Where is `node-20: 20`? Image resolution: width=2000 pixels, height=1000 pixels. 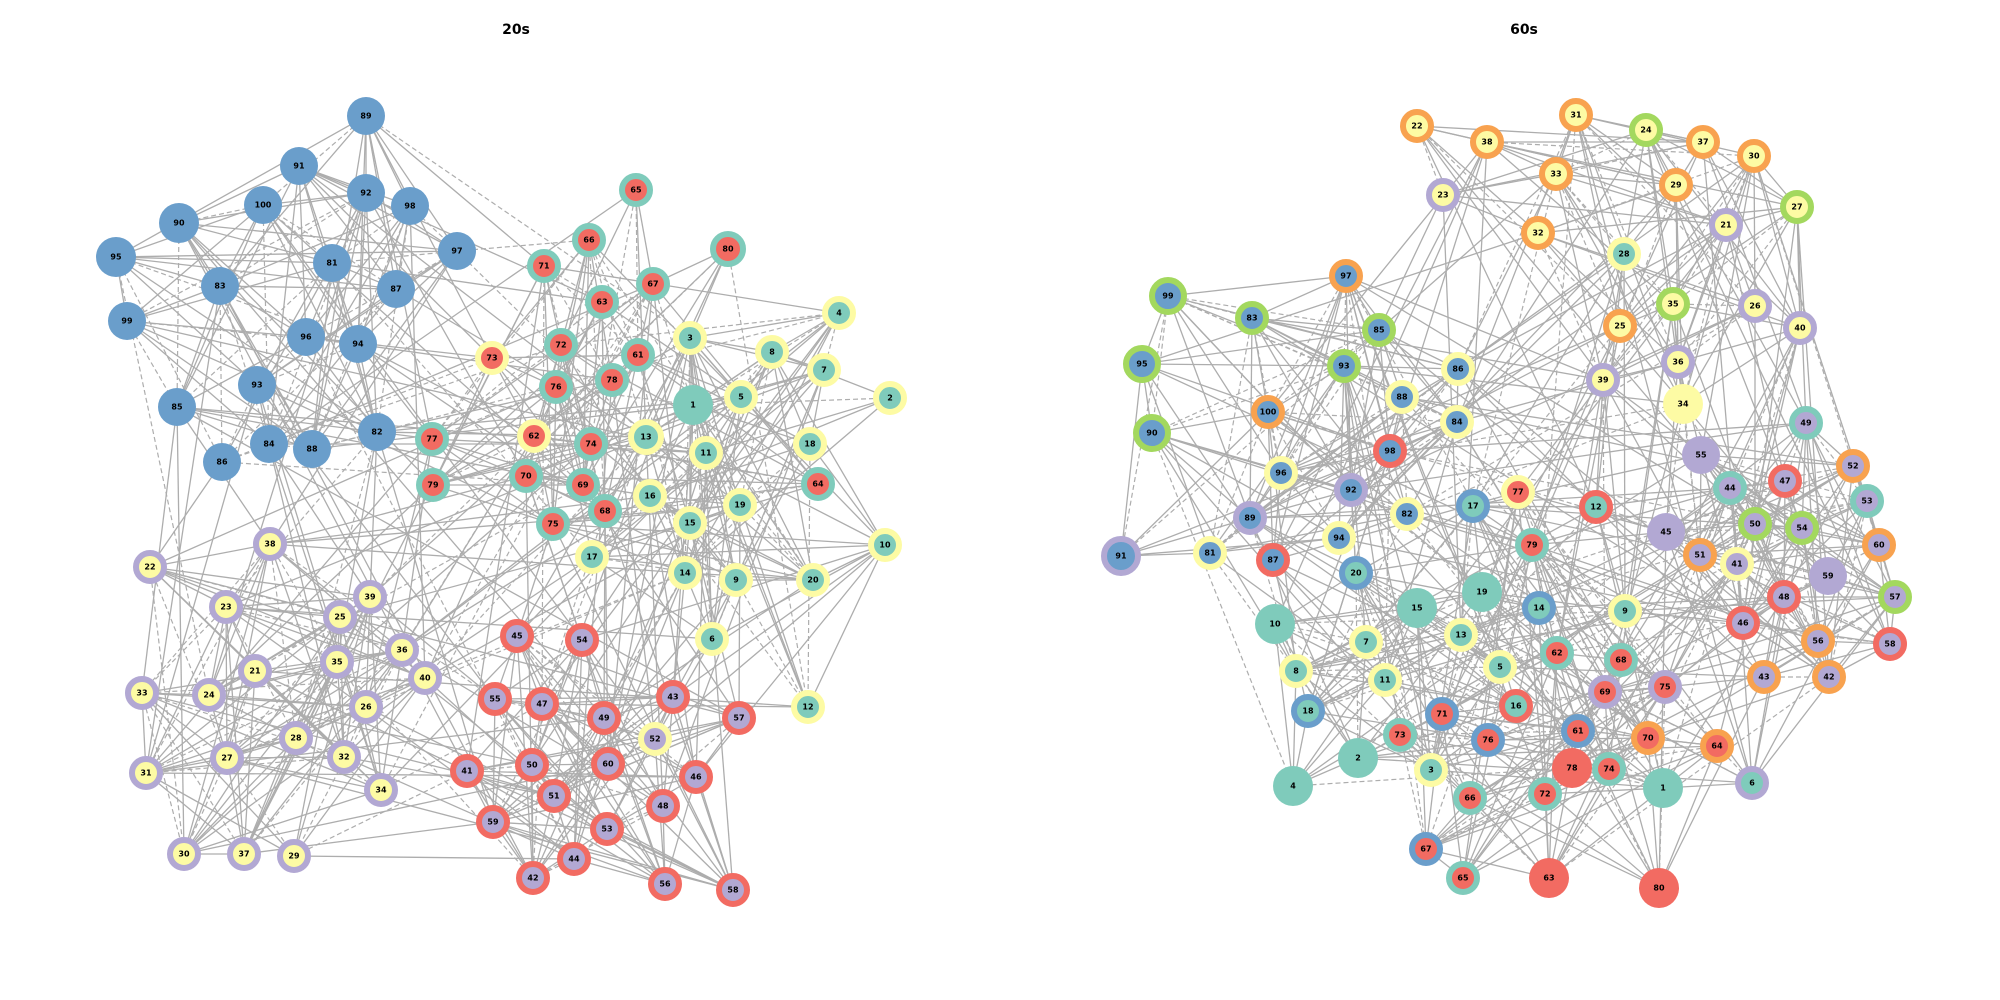 node-20: 20 is located at coordinates (813, 580).